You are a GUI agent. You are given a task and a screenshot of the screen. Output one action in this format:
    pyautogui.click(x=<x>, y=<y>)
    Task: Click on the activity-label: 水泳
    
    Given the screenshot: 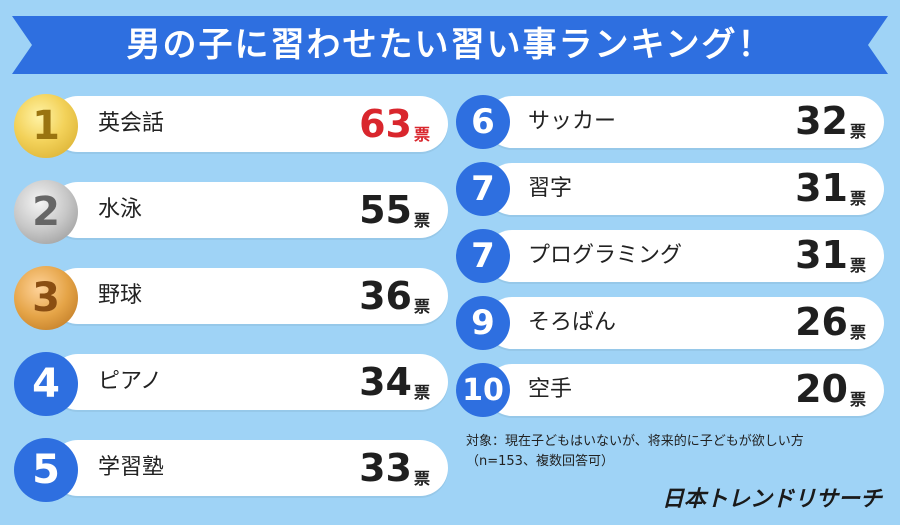 What is the action you would take?
    pyautogui.click(x=120, y=209)
    